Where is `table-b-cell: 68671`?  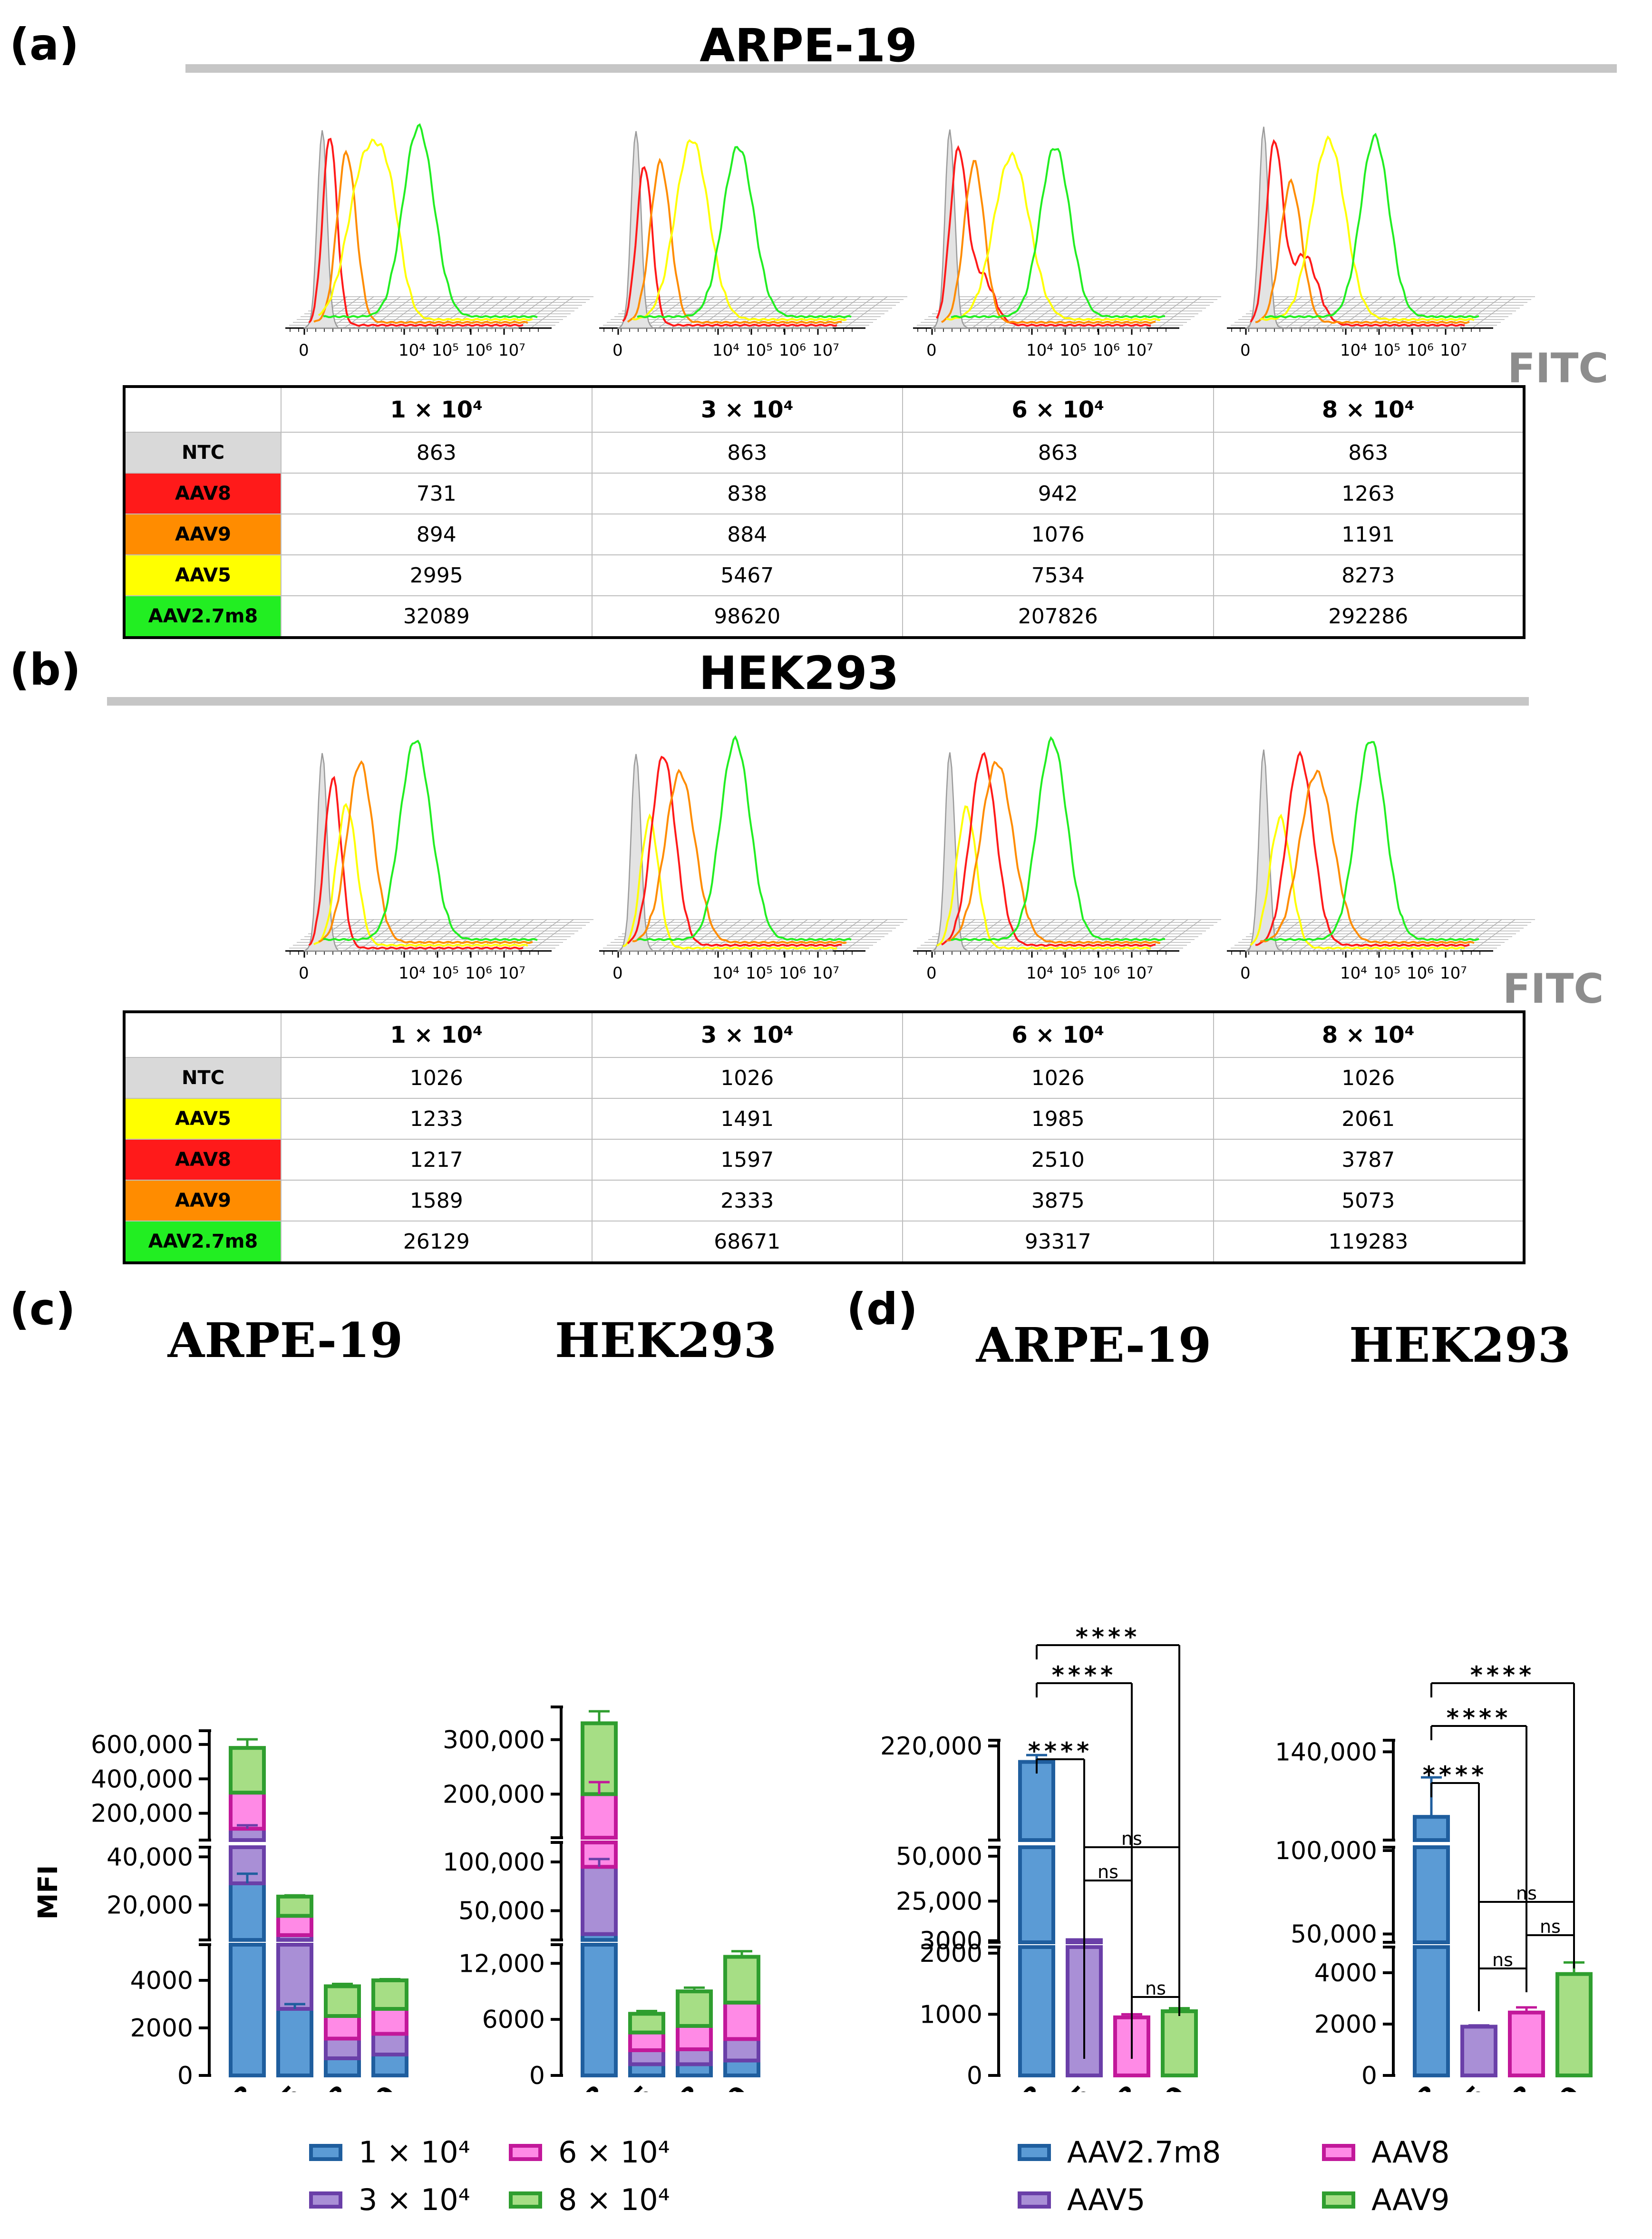 table-b-cell: 68671 is located at coordinates (747, 1242).